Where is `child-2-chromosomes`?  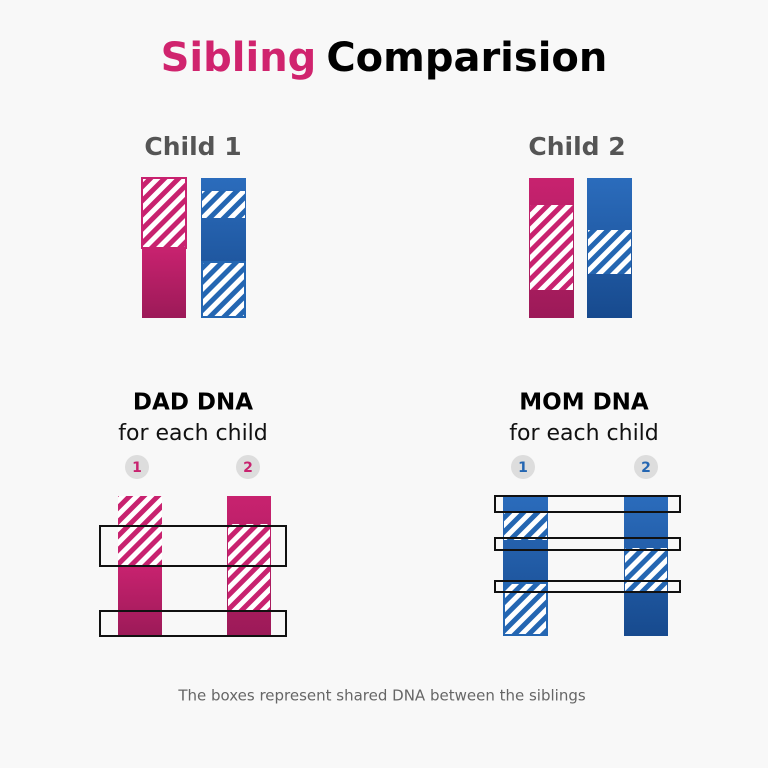 child-2-chromosomes is located at coordinates (580, 248).